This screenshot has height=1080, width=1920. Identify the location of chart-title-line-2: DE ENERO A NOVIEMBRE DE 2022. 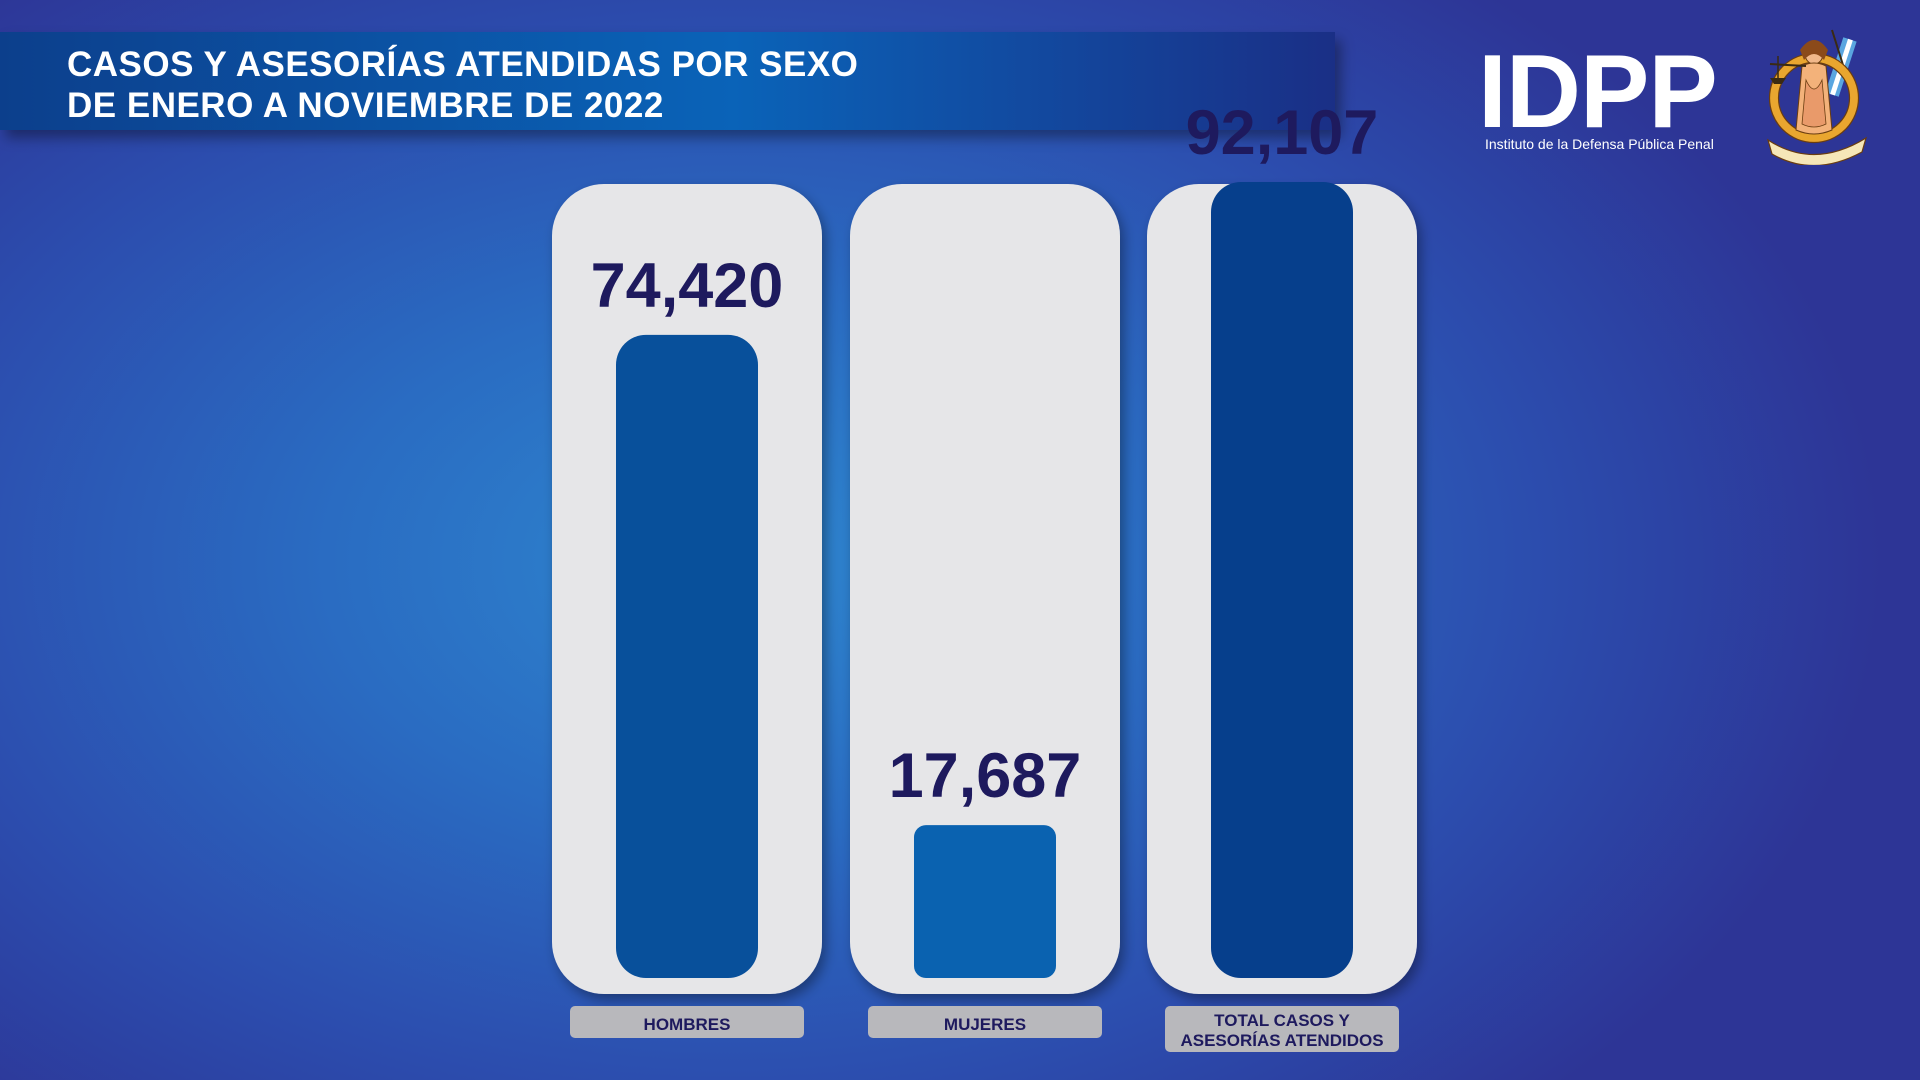
(365, 105).